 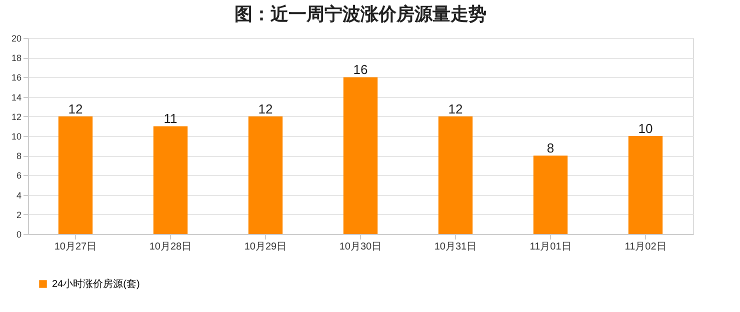 What do you see at coordinates (19, 175) in the screenshot?
I see `y-tick-label: 6` at bounding box center [19, 175].